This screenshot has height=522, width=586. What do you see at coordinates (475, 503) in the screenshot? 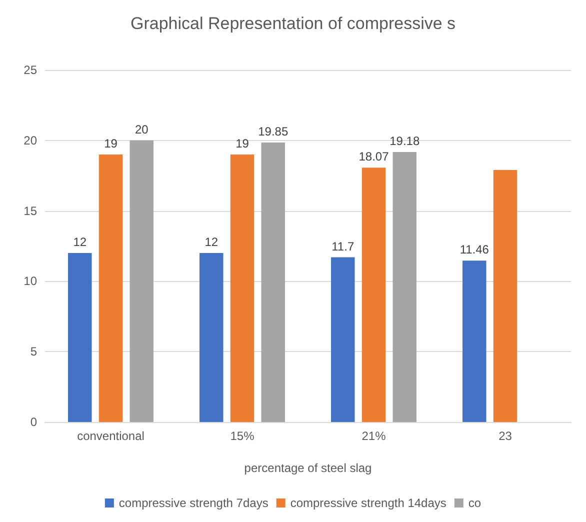
I see `legend-label: co` at bounding box center [475, 503].